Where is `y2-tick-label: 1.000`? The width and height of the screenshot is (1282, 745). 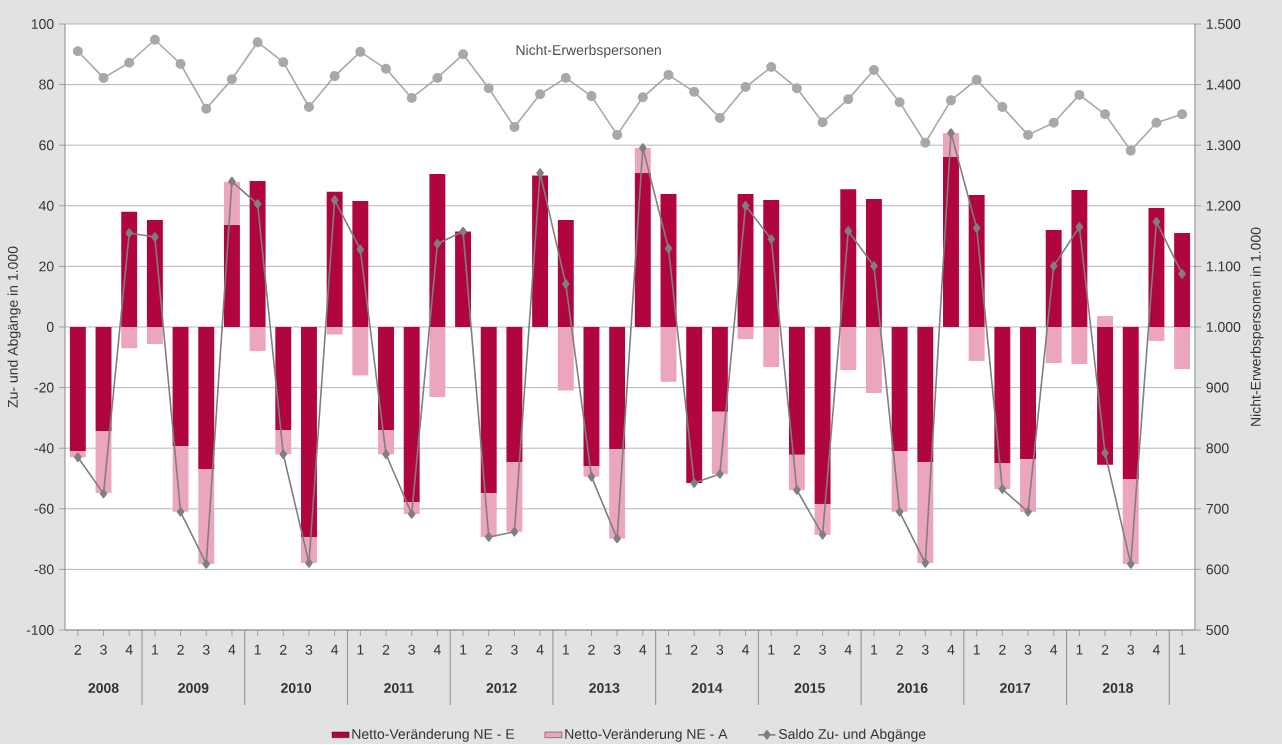 y2-tick-label: 1.000 is located at coordinates (1223, 327).